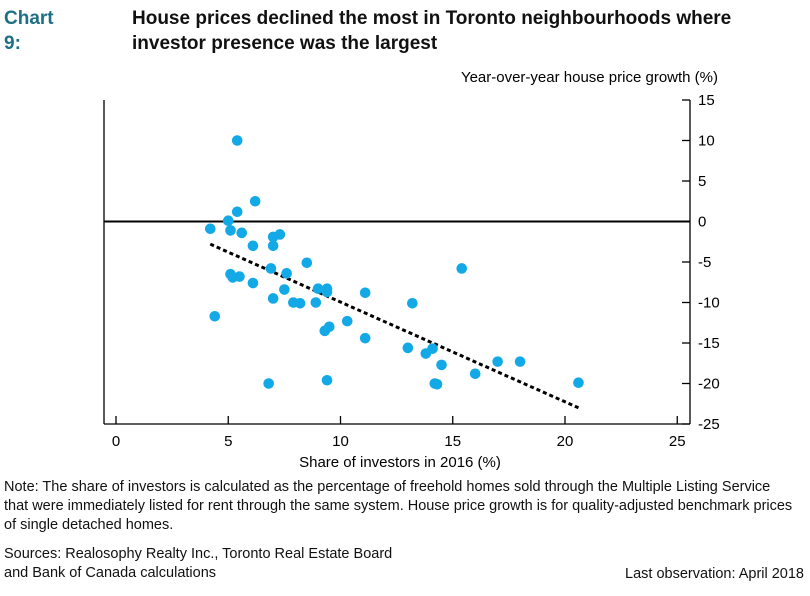 This screenshot has height=596, width=810. I want to click on x-tick-label: 25, so click(677, 441).